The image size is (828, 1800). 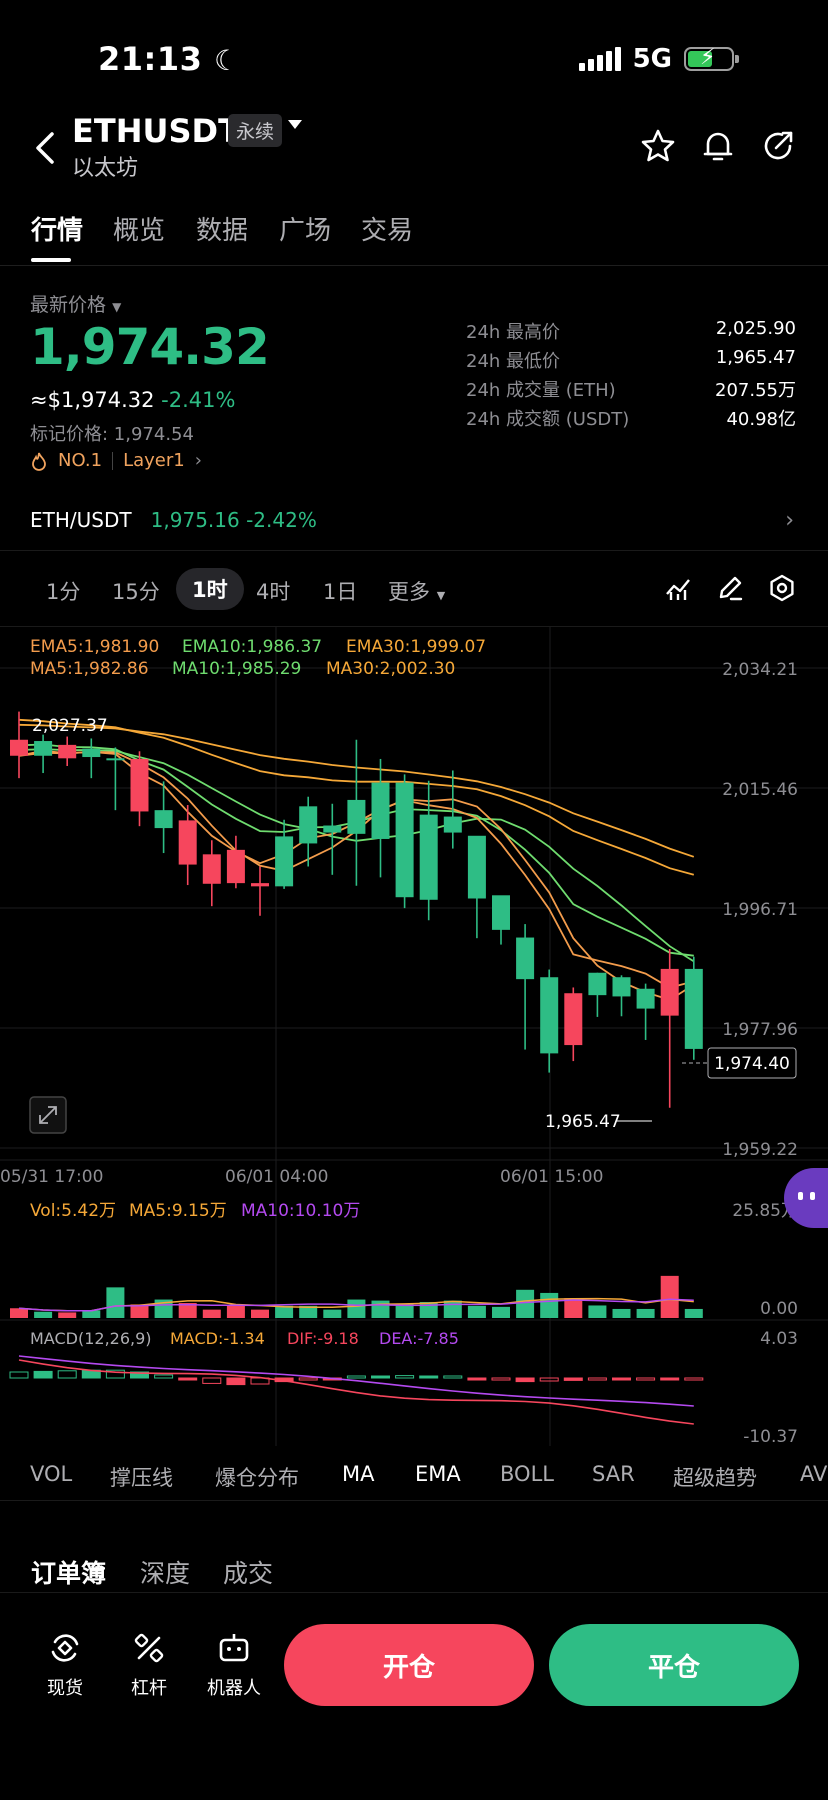 I want to click on volume-bars, so click(x=356, y=1296).